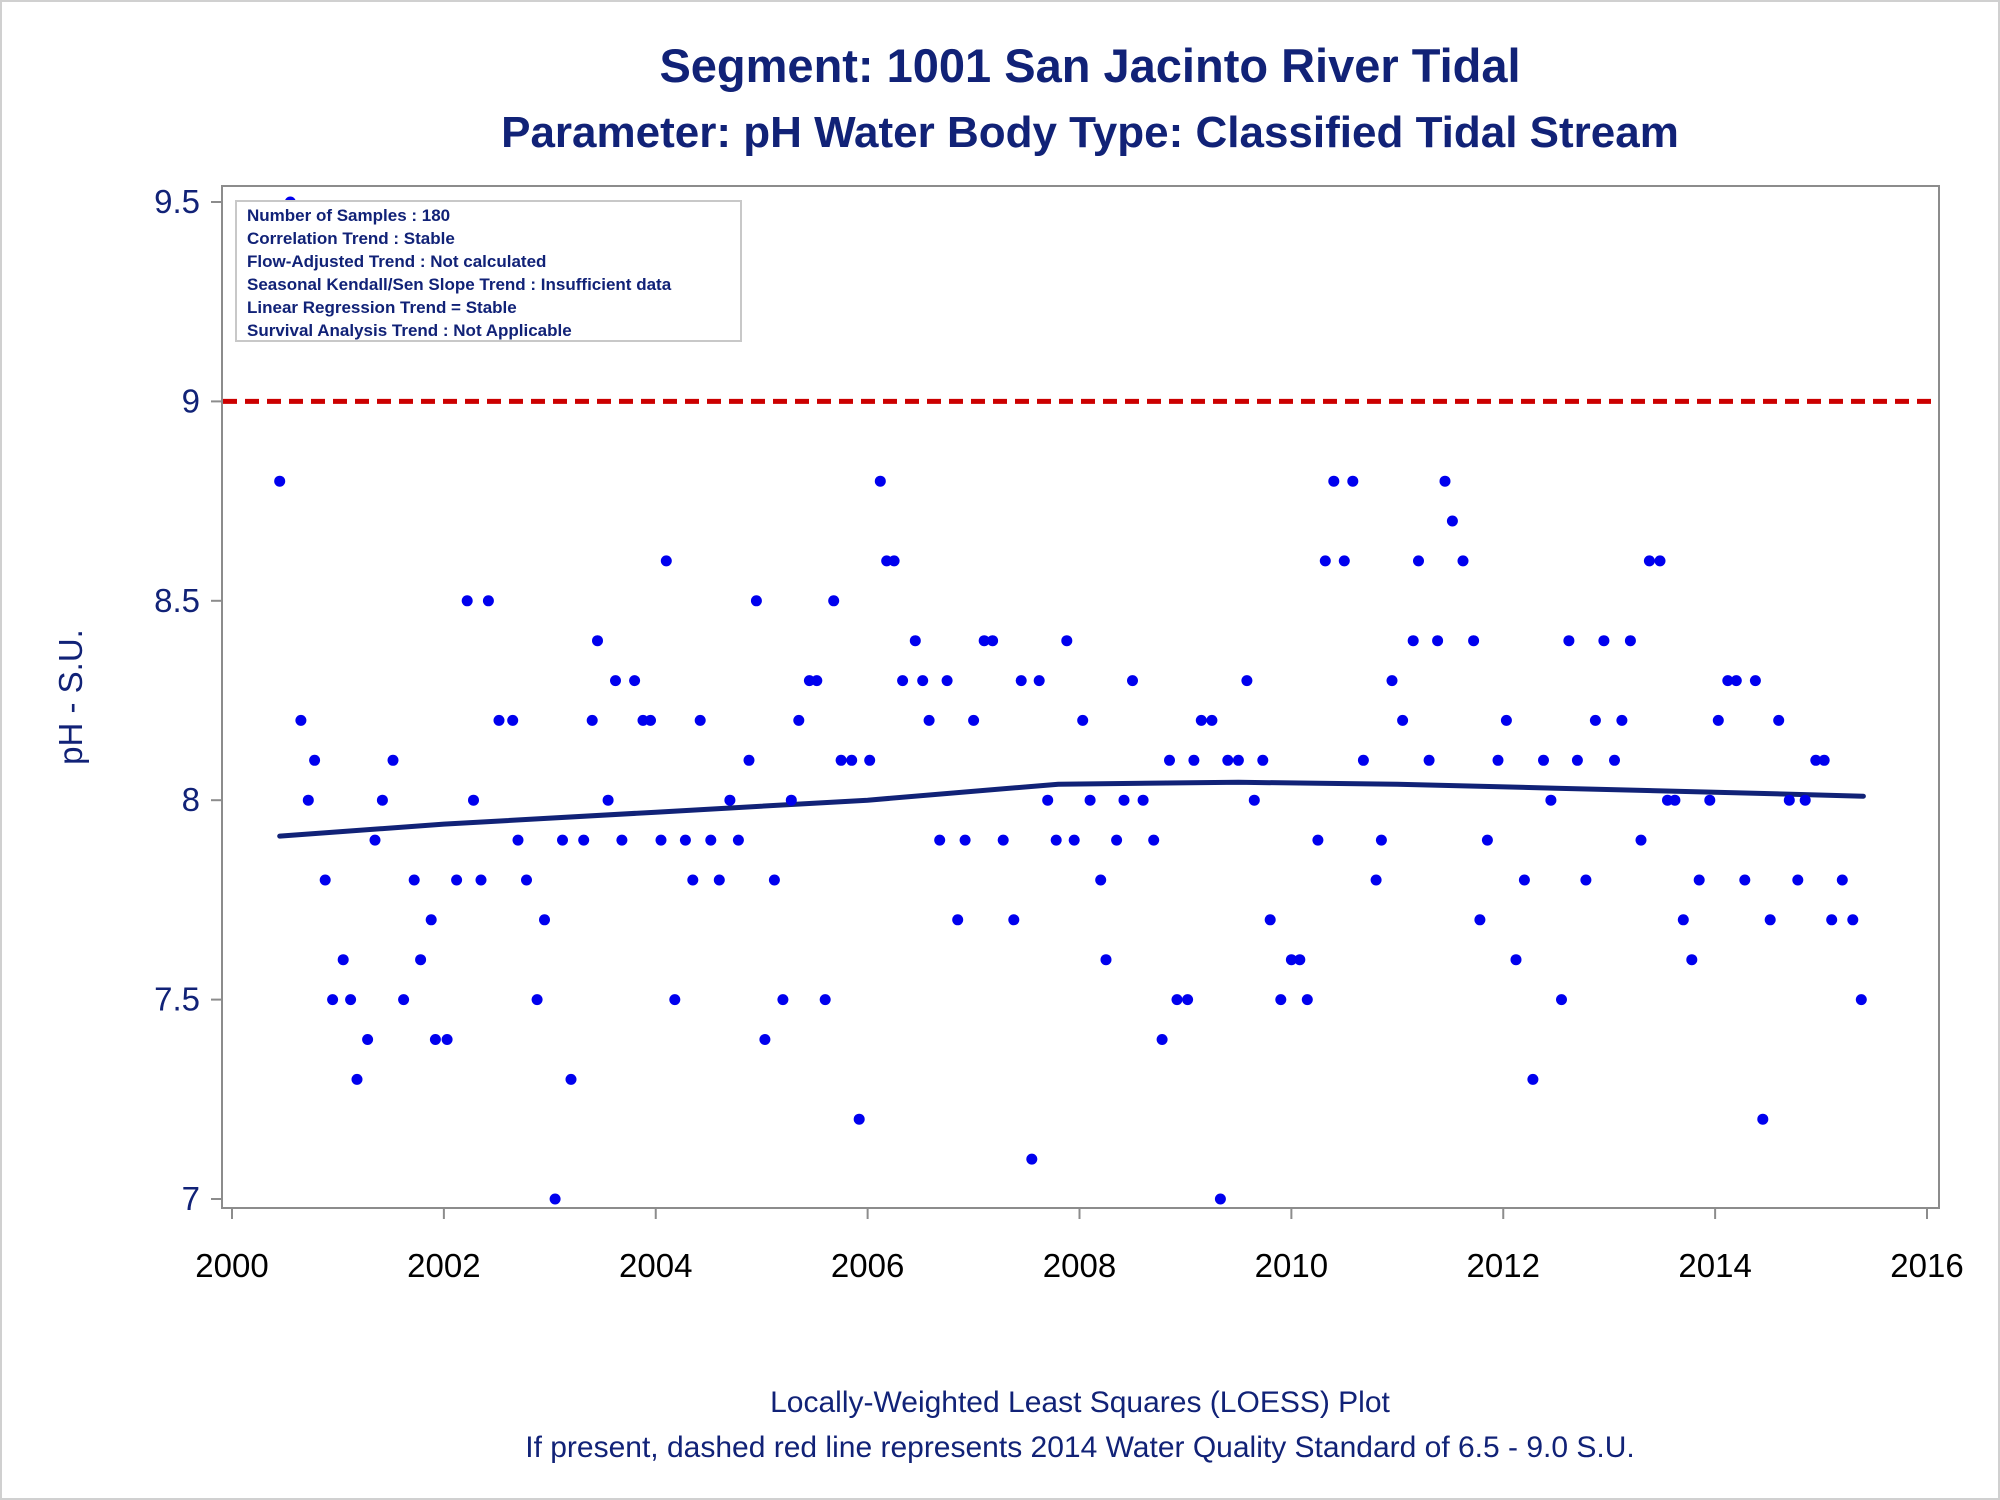 The image size is (2000, 1500). What do you see at coordinates (231, 1265) in the screenshot?
I see `x-tick-label: 2000` at bounding box center [231, 1265].